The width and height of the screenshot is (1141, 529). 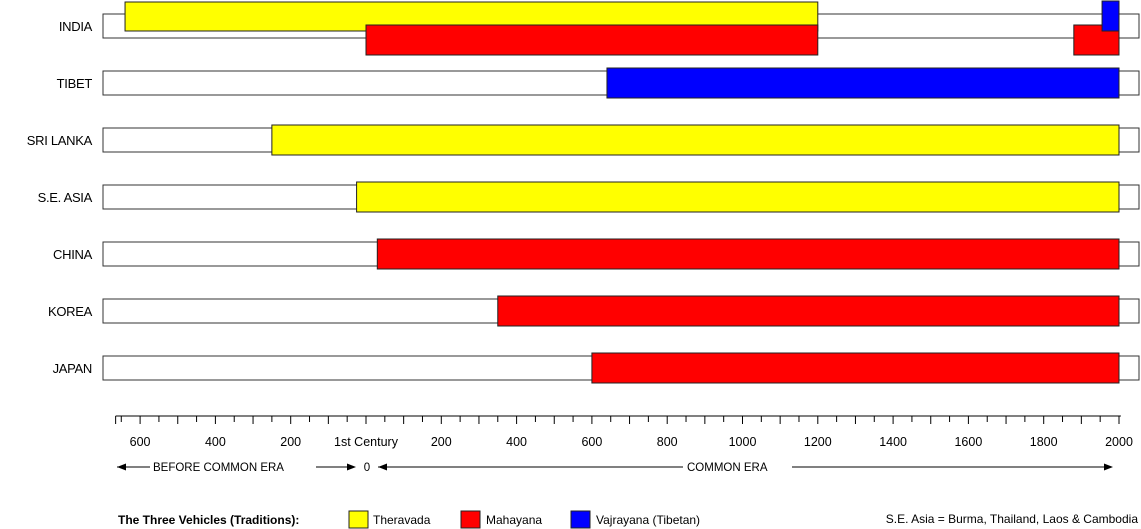 What do you see at coordinates (968, 442) in the screenshot?
I see `tick-label: 1600` at bounding box center [968, 442].